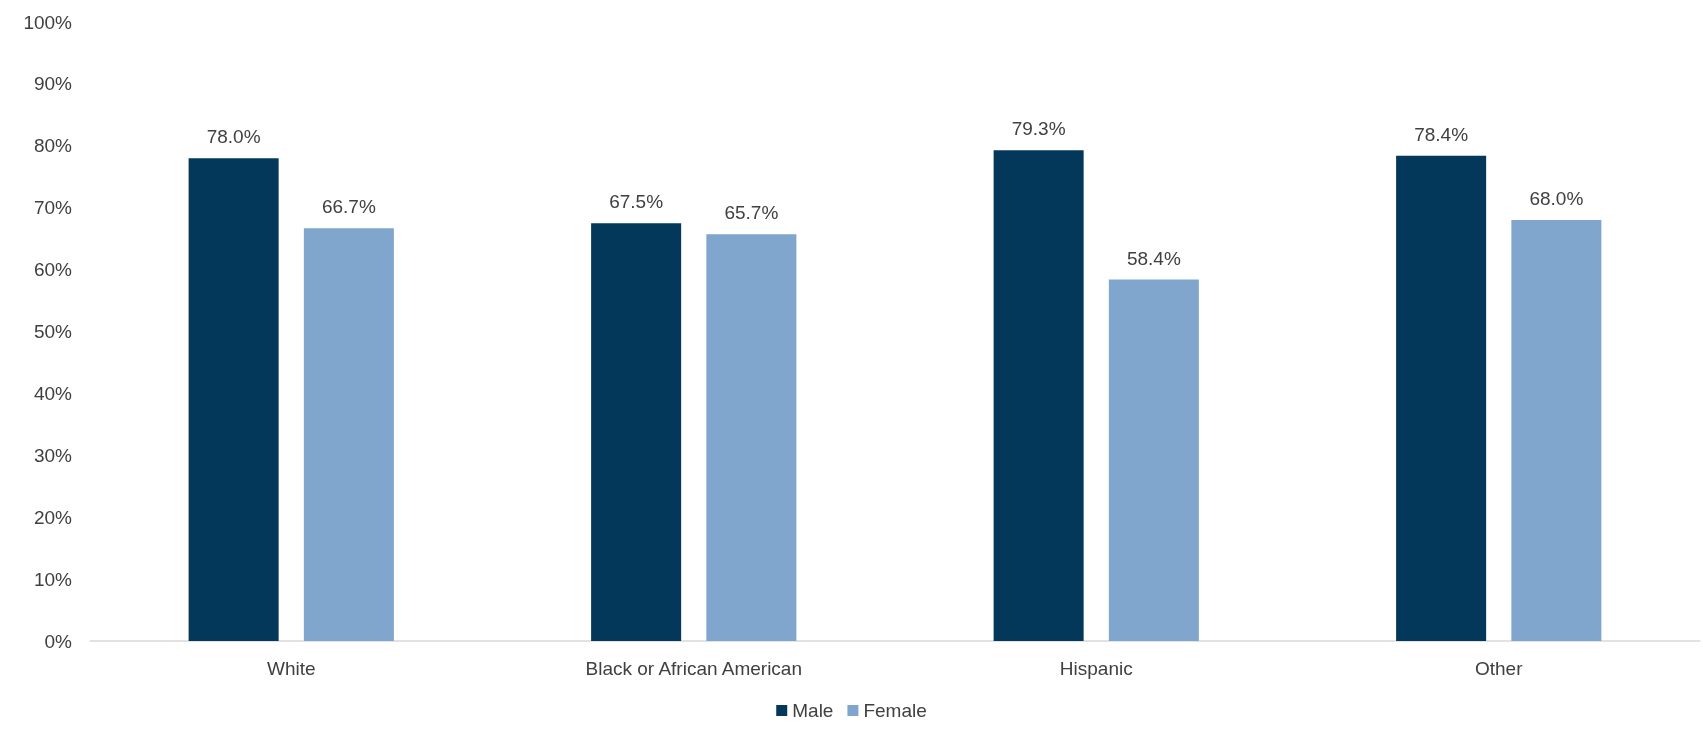 This screenshot has width=1703, height=733. I want to click on y-tick-label: 10%, so click(53, 579).